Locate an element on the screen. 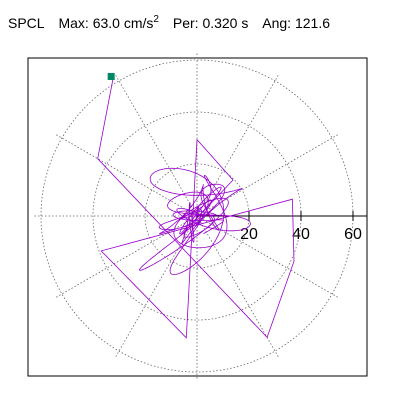 Image resolution: width=400 pixels, height=400 pixels. radial-tick-label-20: 20 is located at coordinates (249, 234).